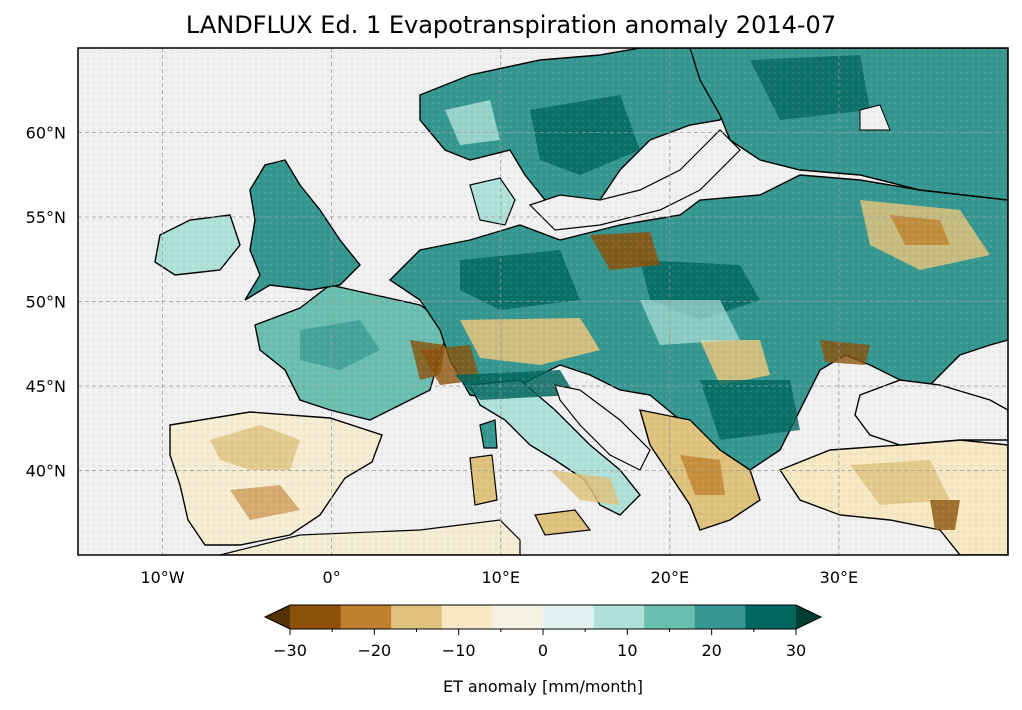 This screenshot has width=1022, height=710. I want to click on lon-tick-label: 10°E, so click(500, 577).